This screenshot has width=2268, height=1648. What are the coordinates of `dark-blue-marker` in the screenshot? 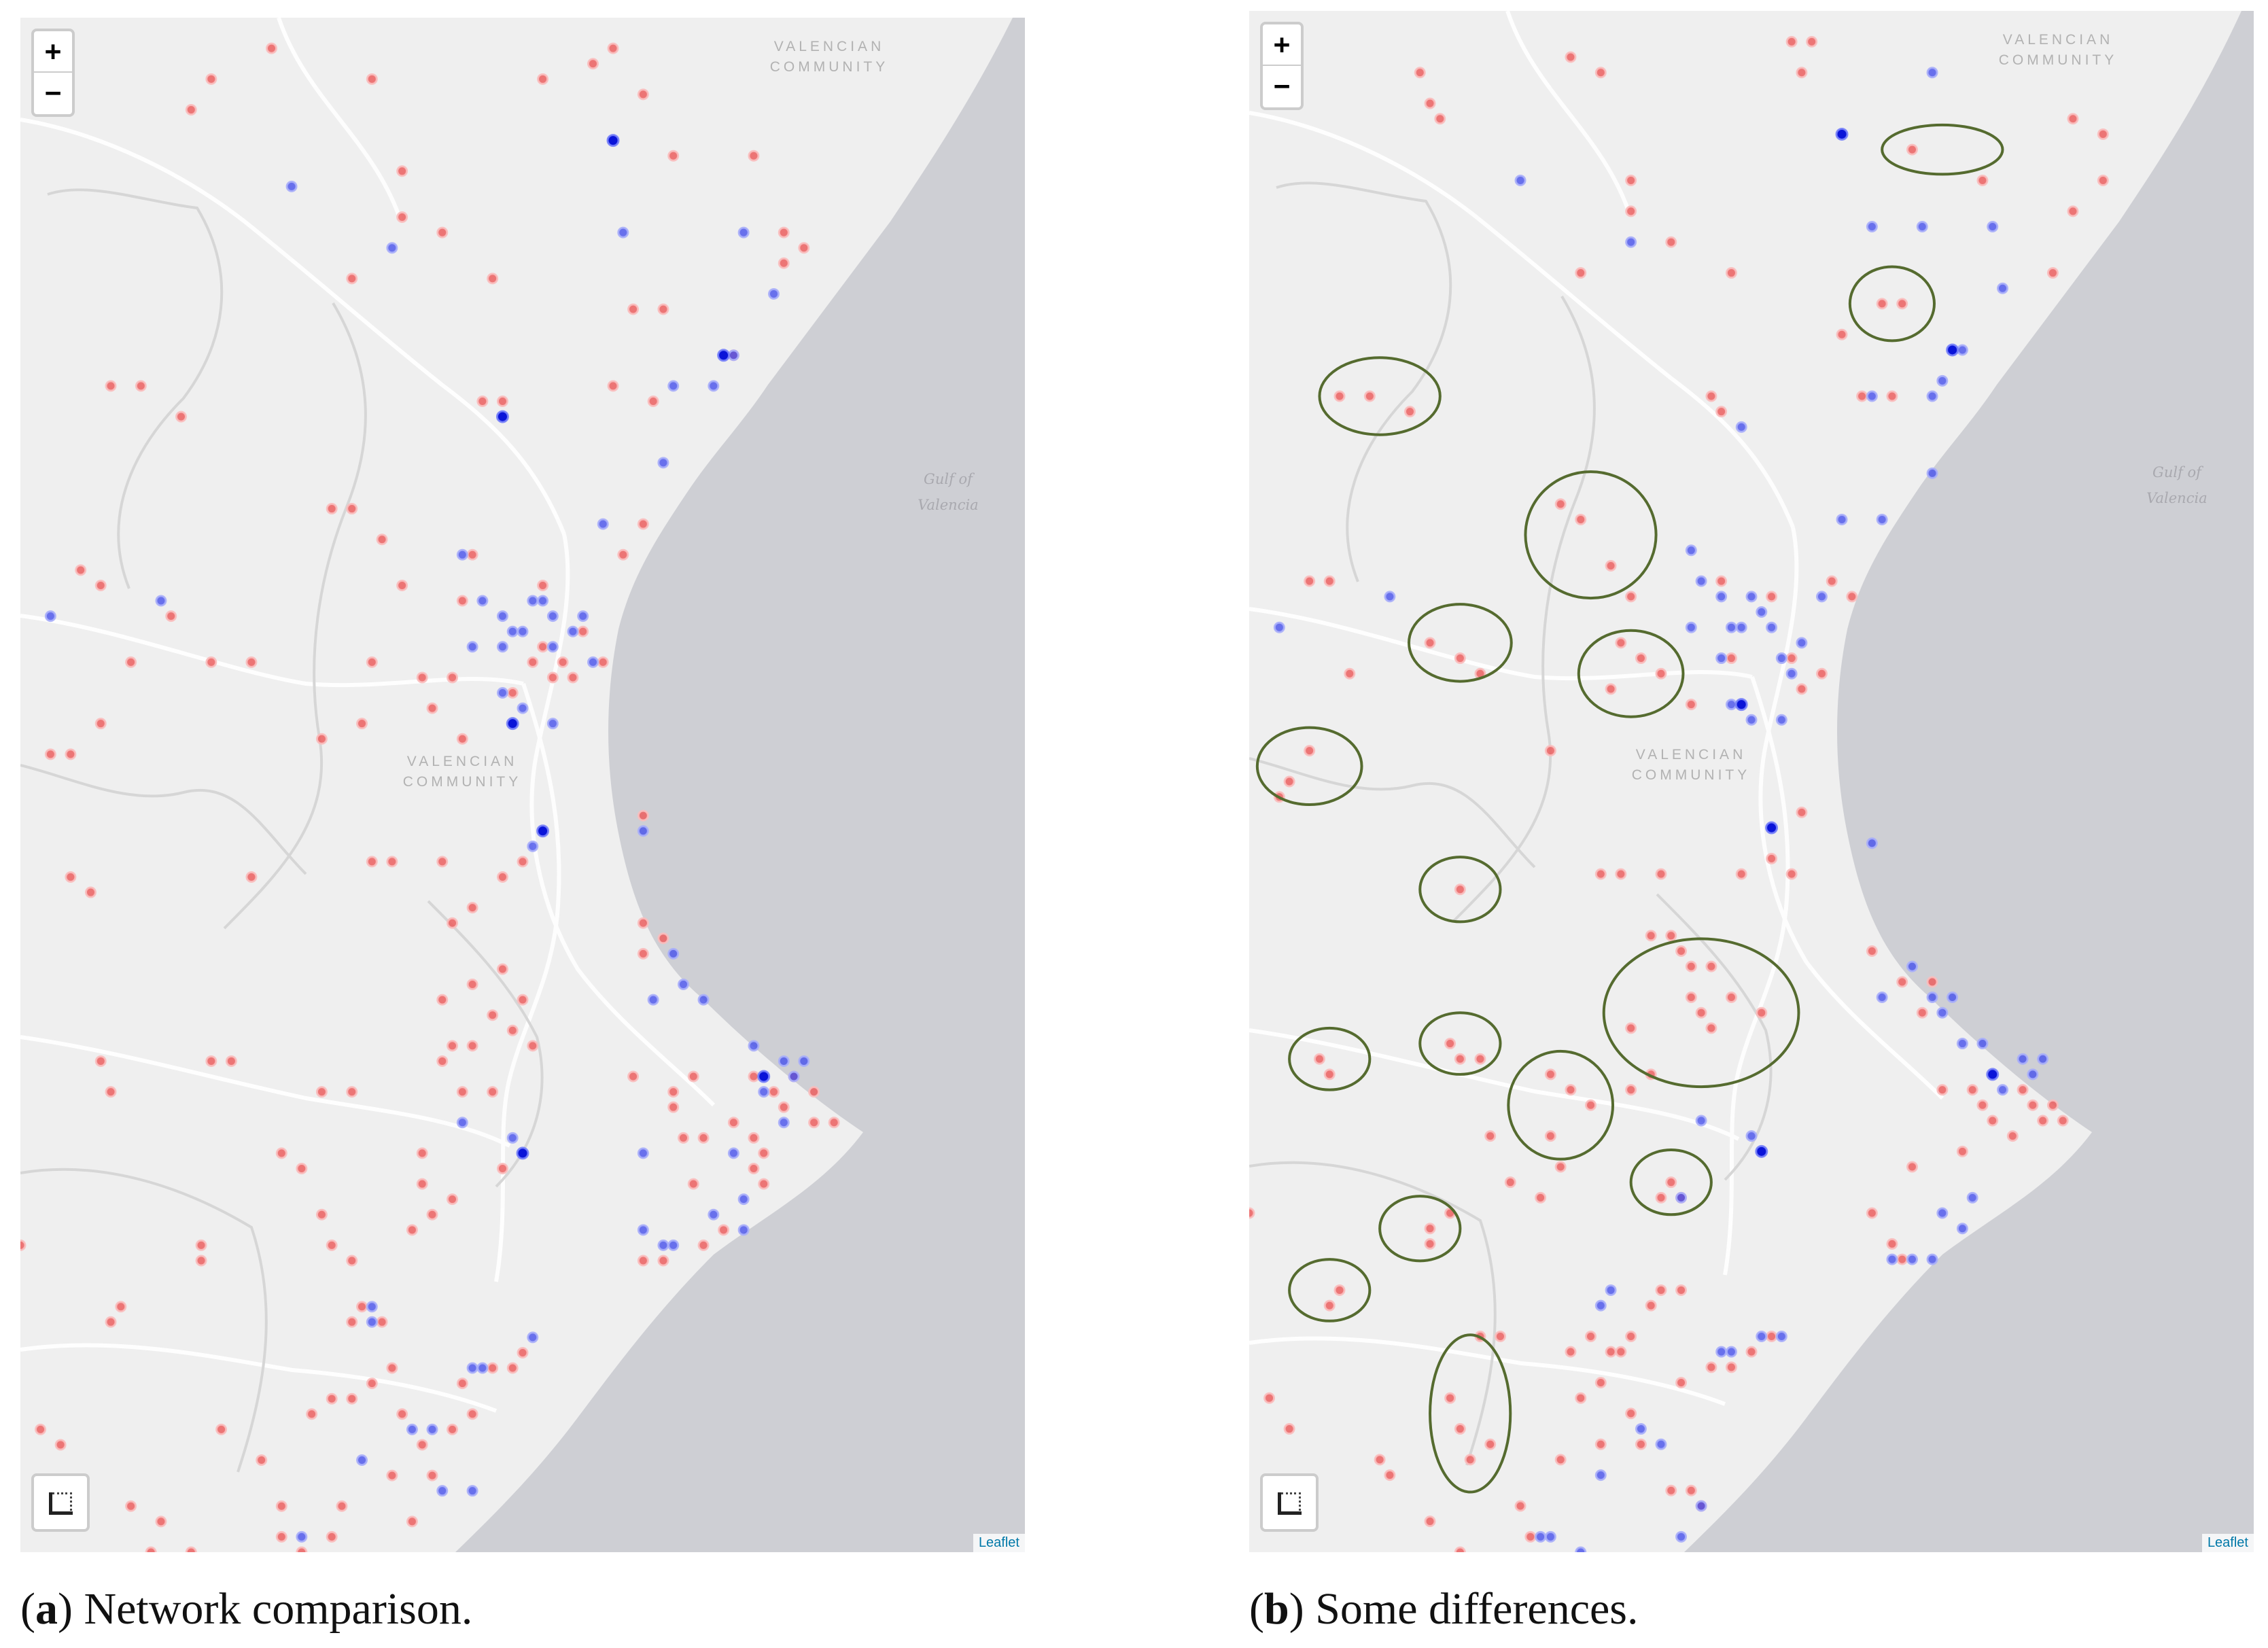 It's located at (1772, 828).